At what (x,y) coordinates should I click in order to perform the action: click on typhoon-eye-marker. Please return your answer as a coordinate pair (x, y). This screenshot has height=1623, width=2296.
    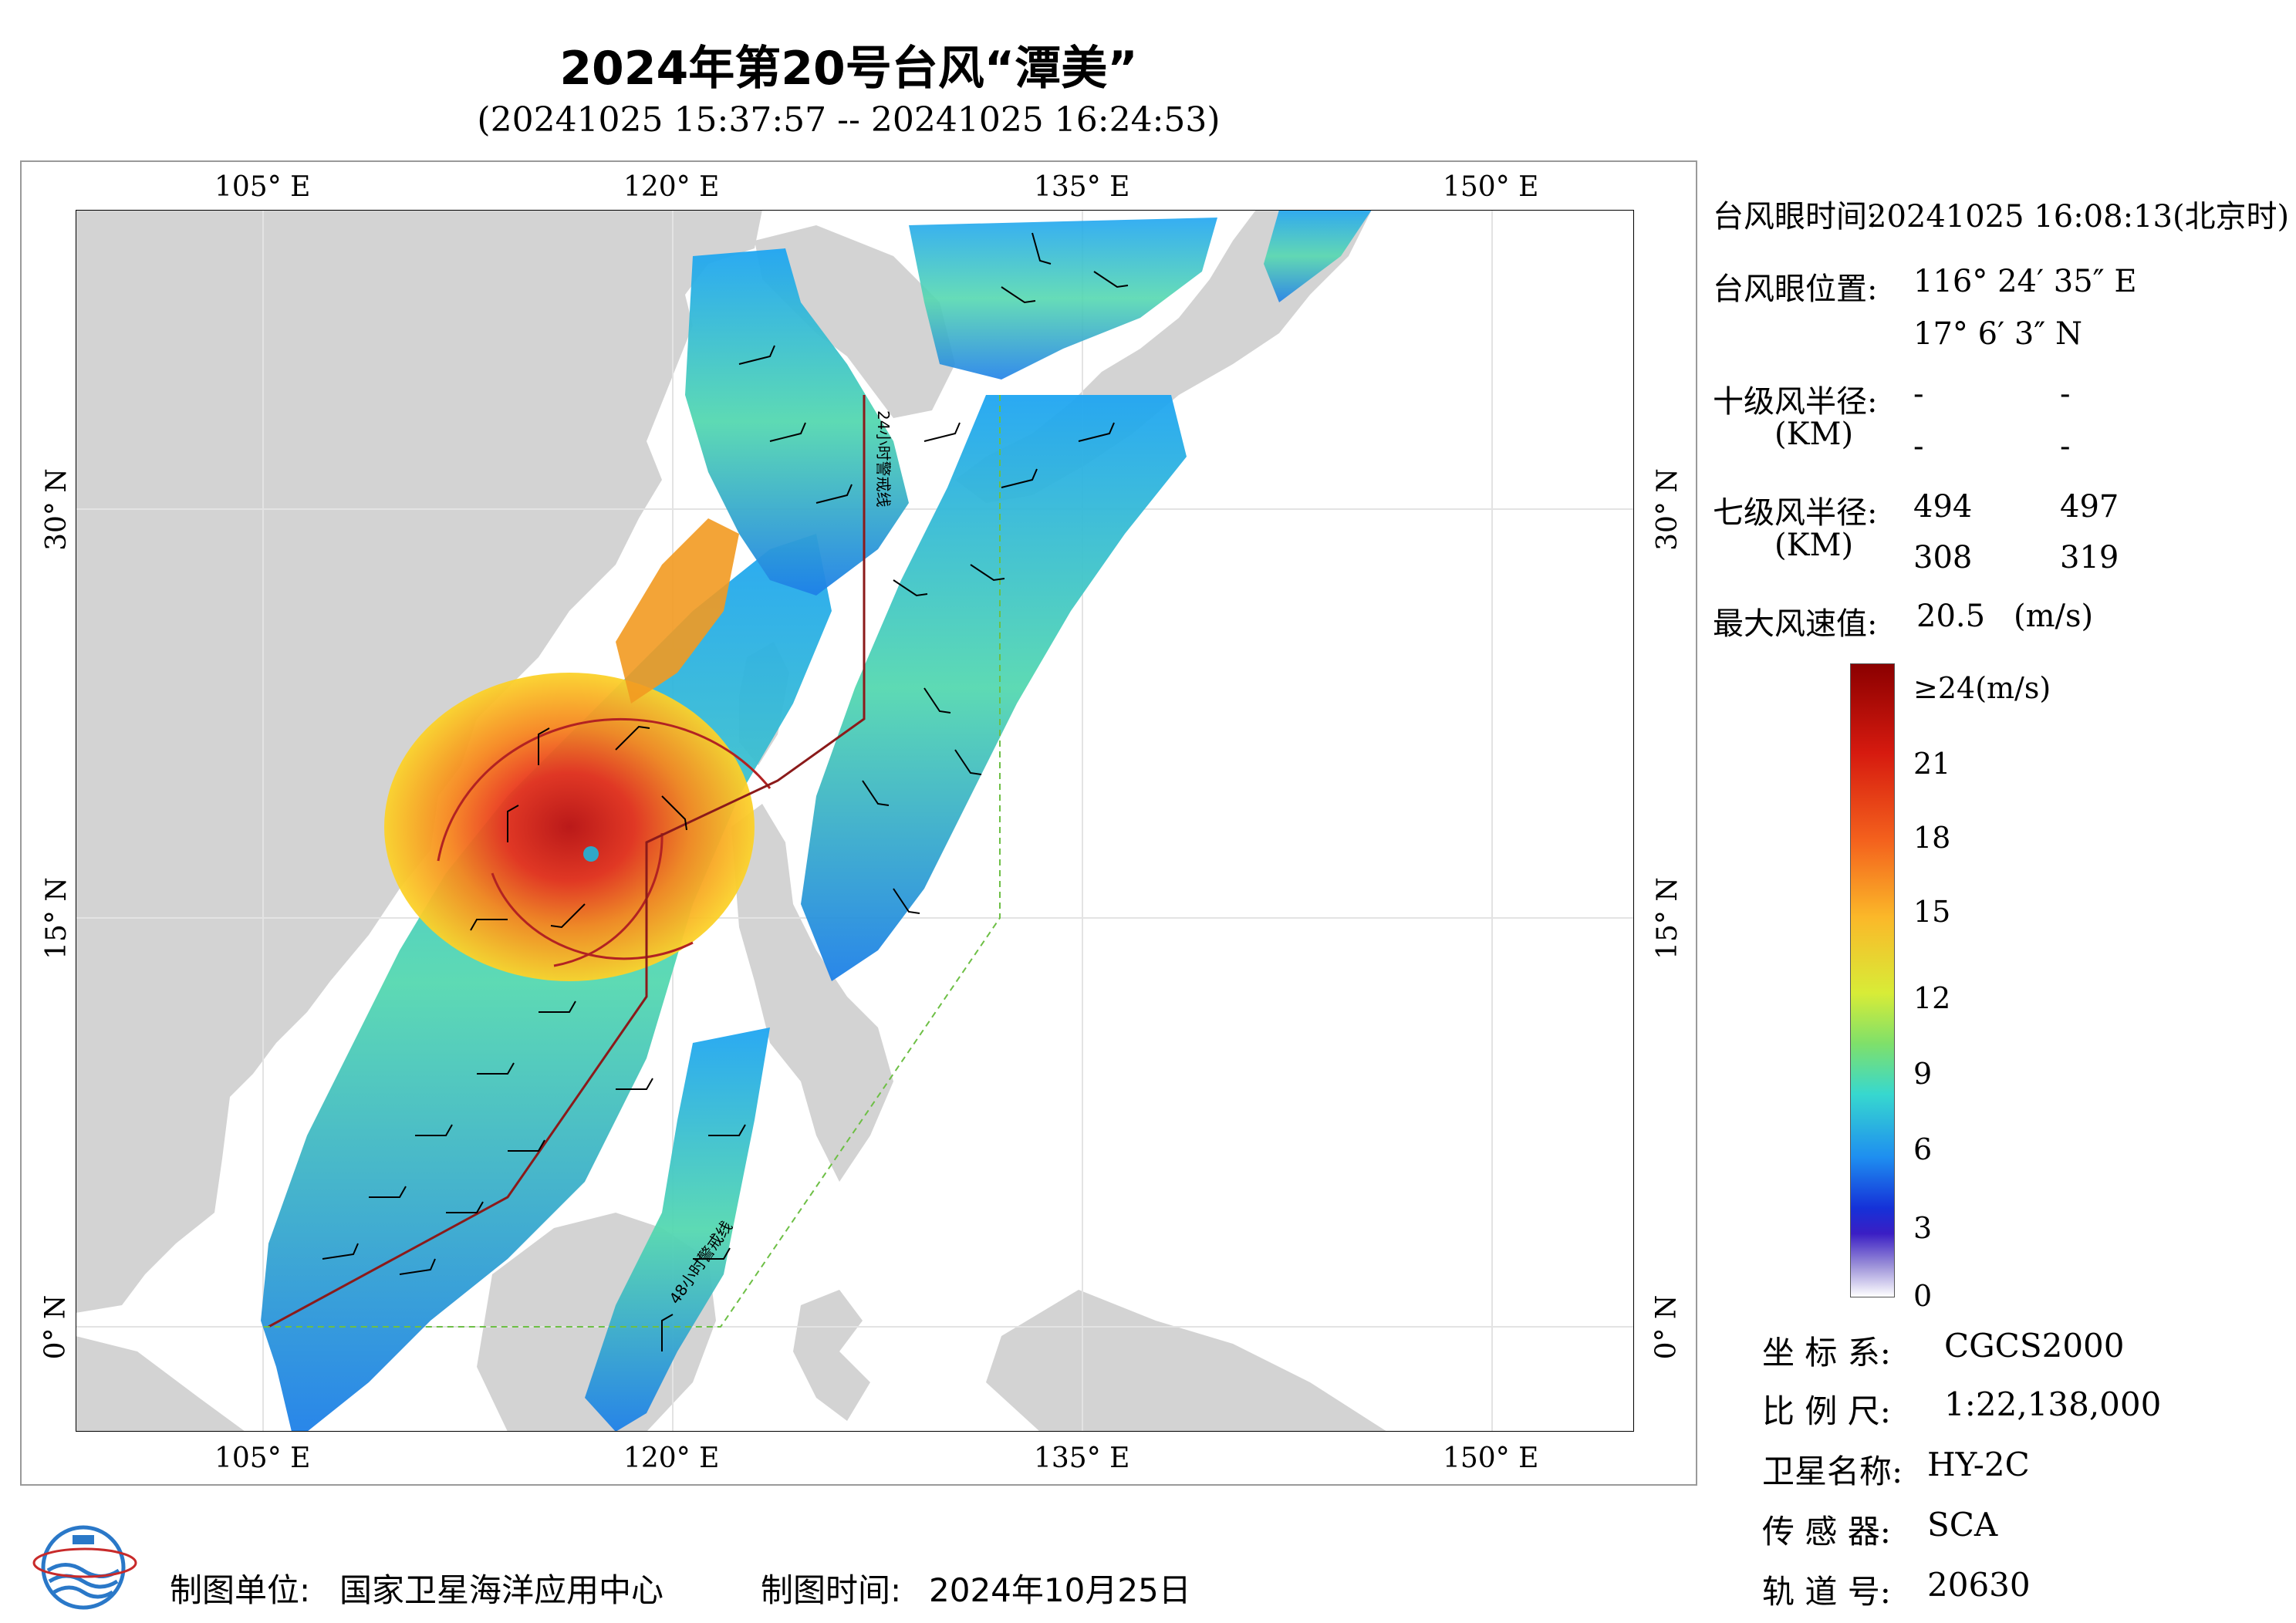
    Looking at the image, I should click on (591, 854).